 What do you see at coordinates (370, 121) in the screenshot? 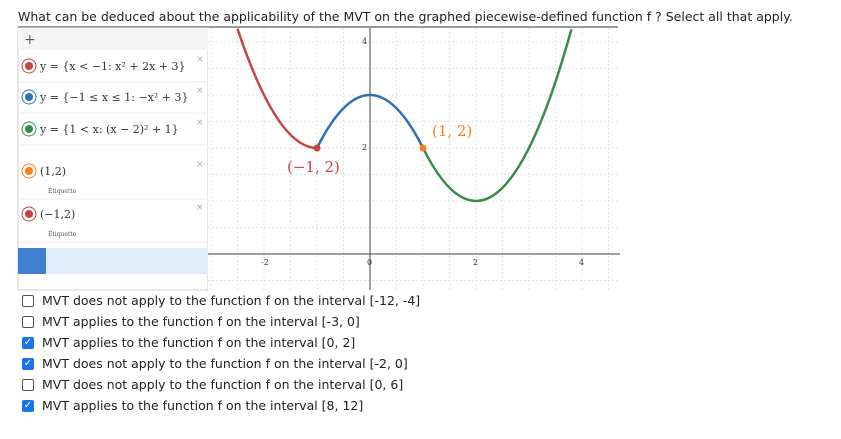
I see `curve-middle` at bounding box center [370, 121].